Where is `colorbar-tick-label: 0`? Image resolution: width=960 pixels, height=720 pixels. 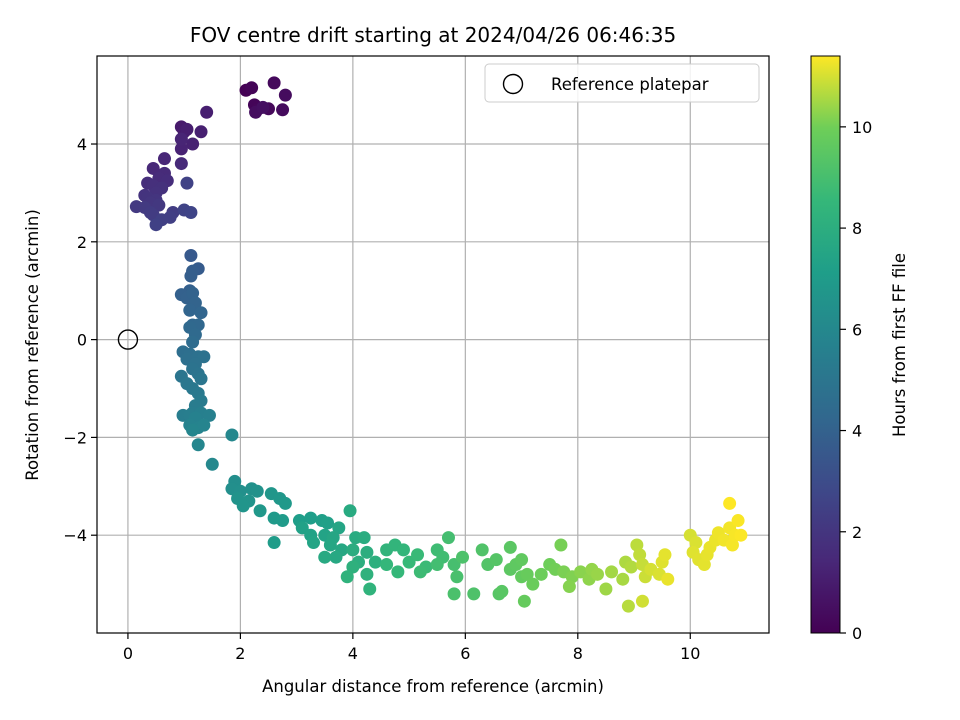 colorbar-tick-label: 0 is located at coordinates (857, 633).